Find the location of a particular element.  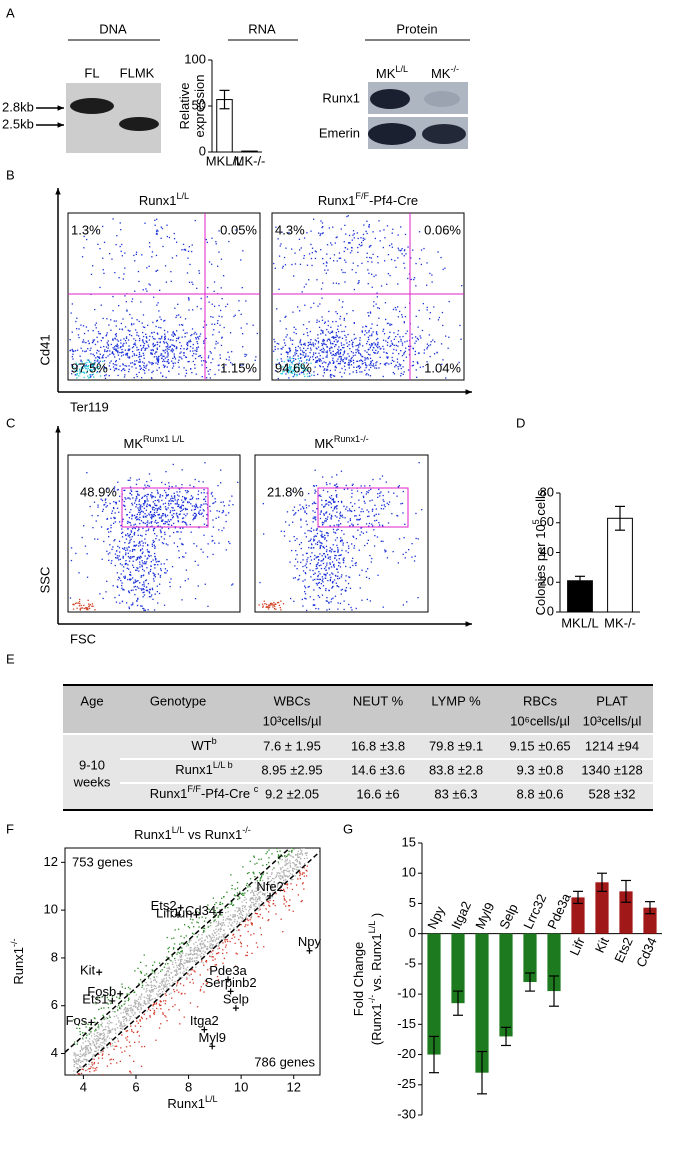

column-header: LYMP % is located at coordinates (456, 700).